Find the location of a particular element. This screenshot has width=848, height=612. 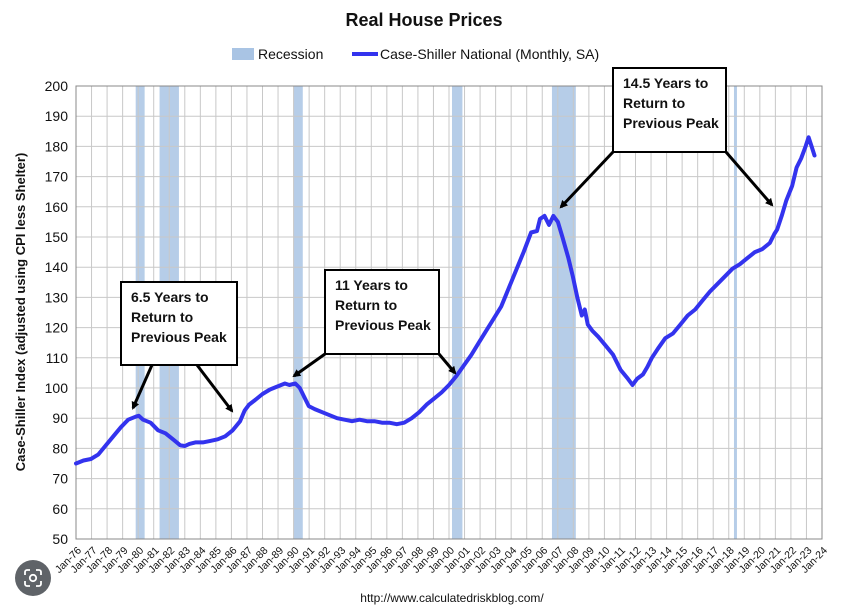

chart-title: Real House Prices is located at coordinates (423, 20).